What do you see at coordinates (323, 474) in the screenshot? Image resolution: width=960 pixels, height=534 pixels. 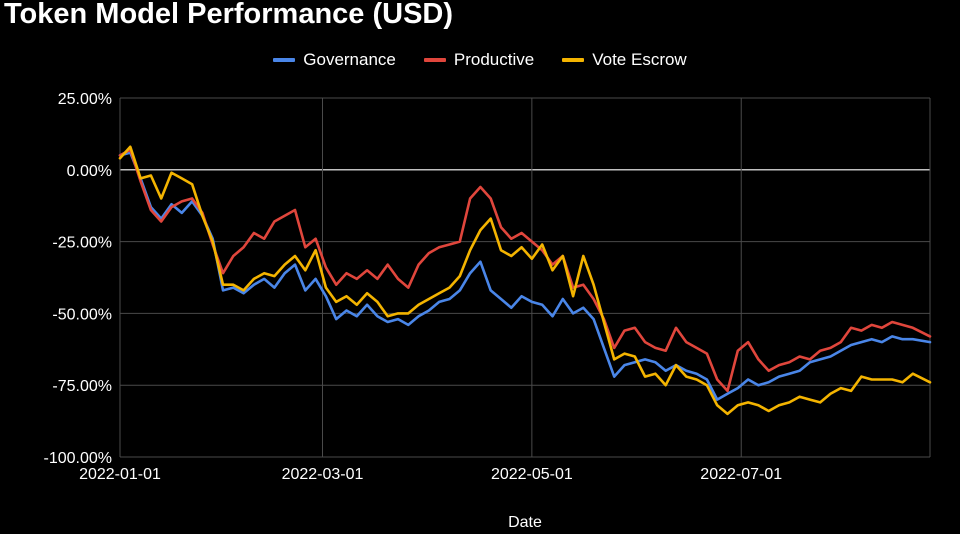 I see `x-tick-label: 2022-03-01` at bounding box center [323, 474].